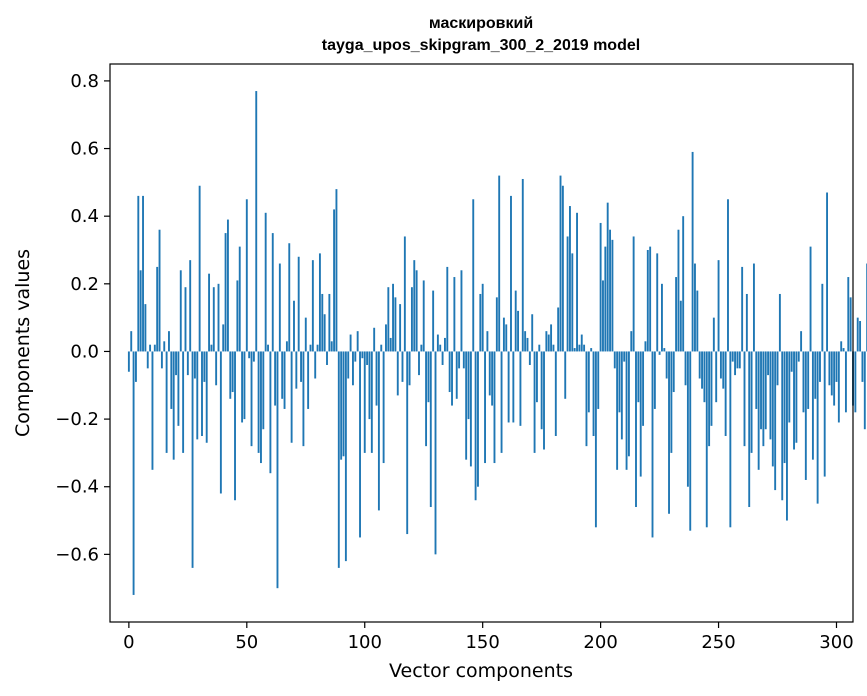 Image resolution: width=867 pixels, height=696 pixels. I want to click on y-tick-label: −0.4, so click(77, 487).